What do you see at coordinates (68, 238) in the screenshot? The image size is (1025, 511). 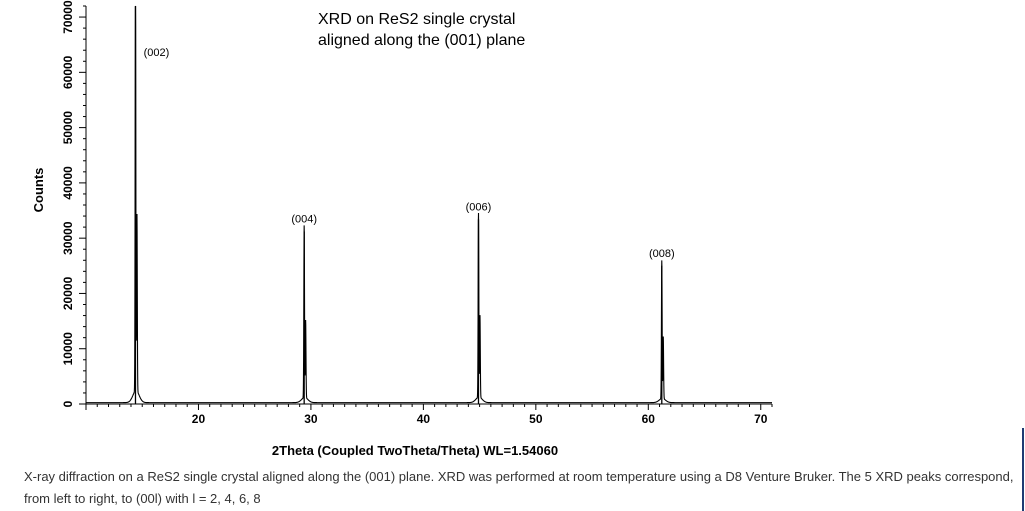 I see `y-tick-label: 30000` at bounding box center [68, 238].